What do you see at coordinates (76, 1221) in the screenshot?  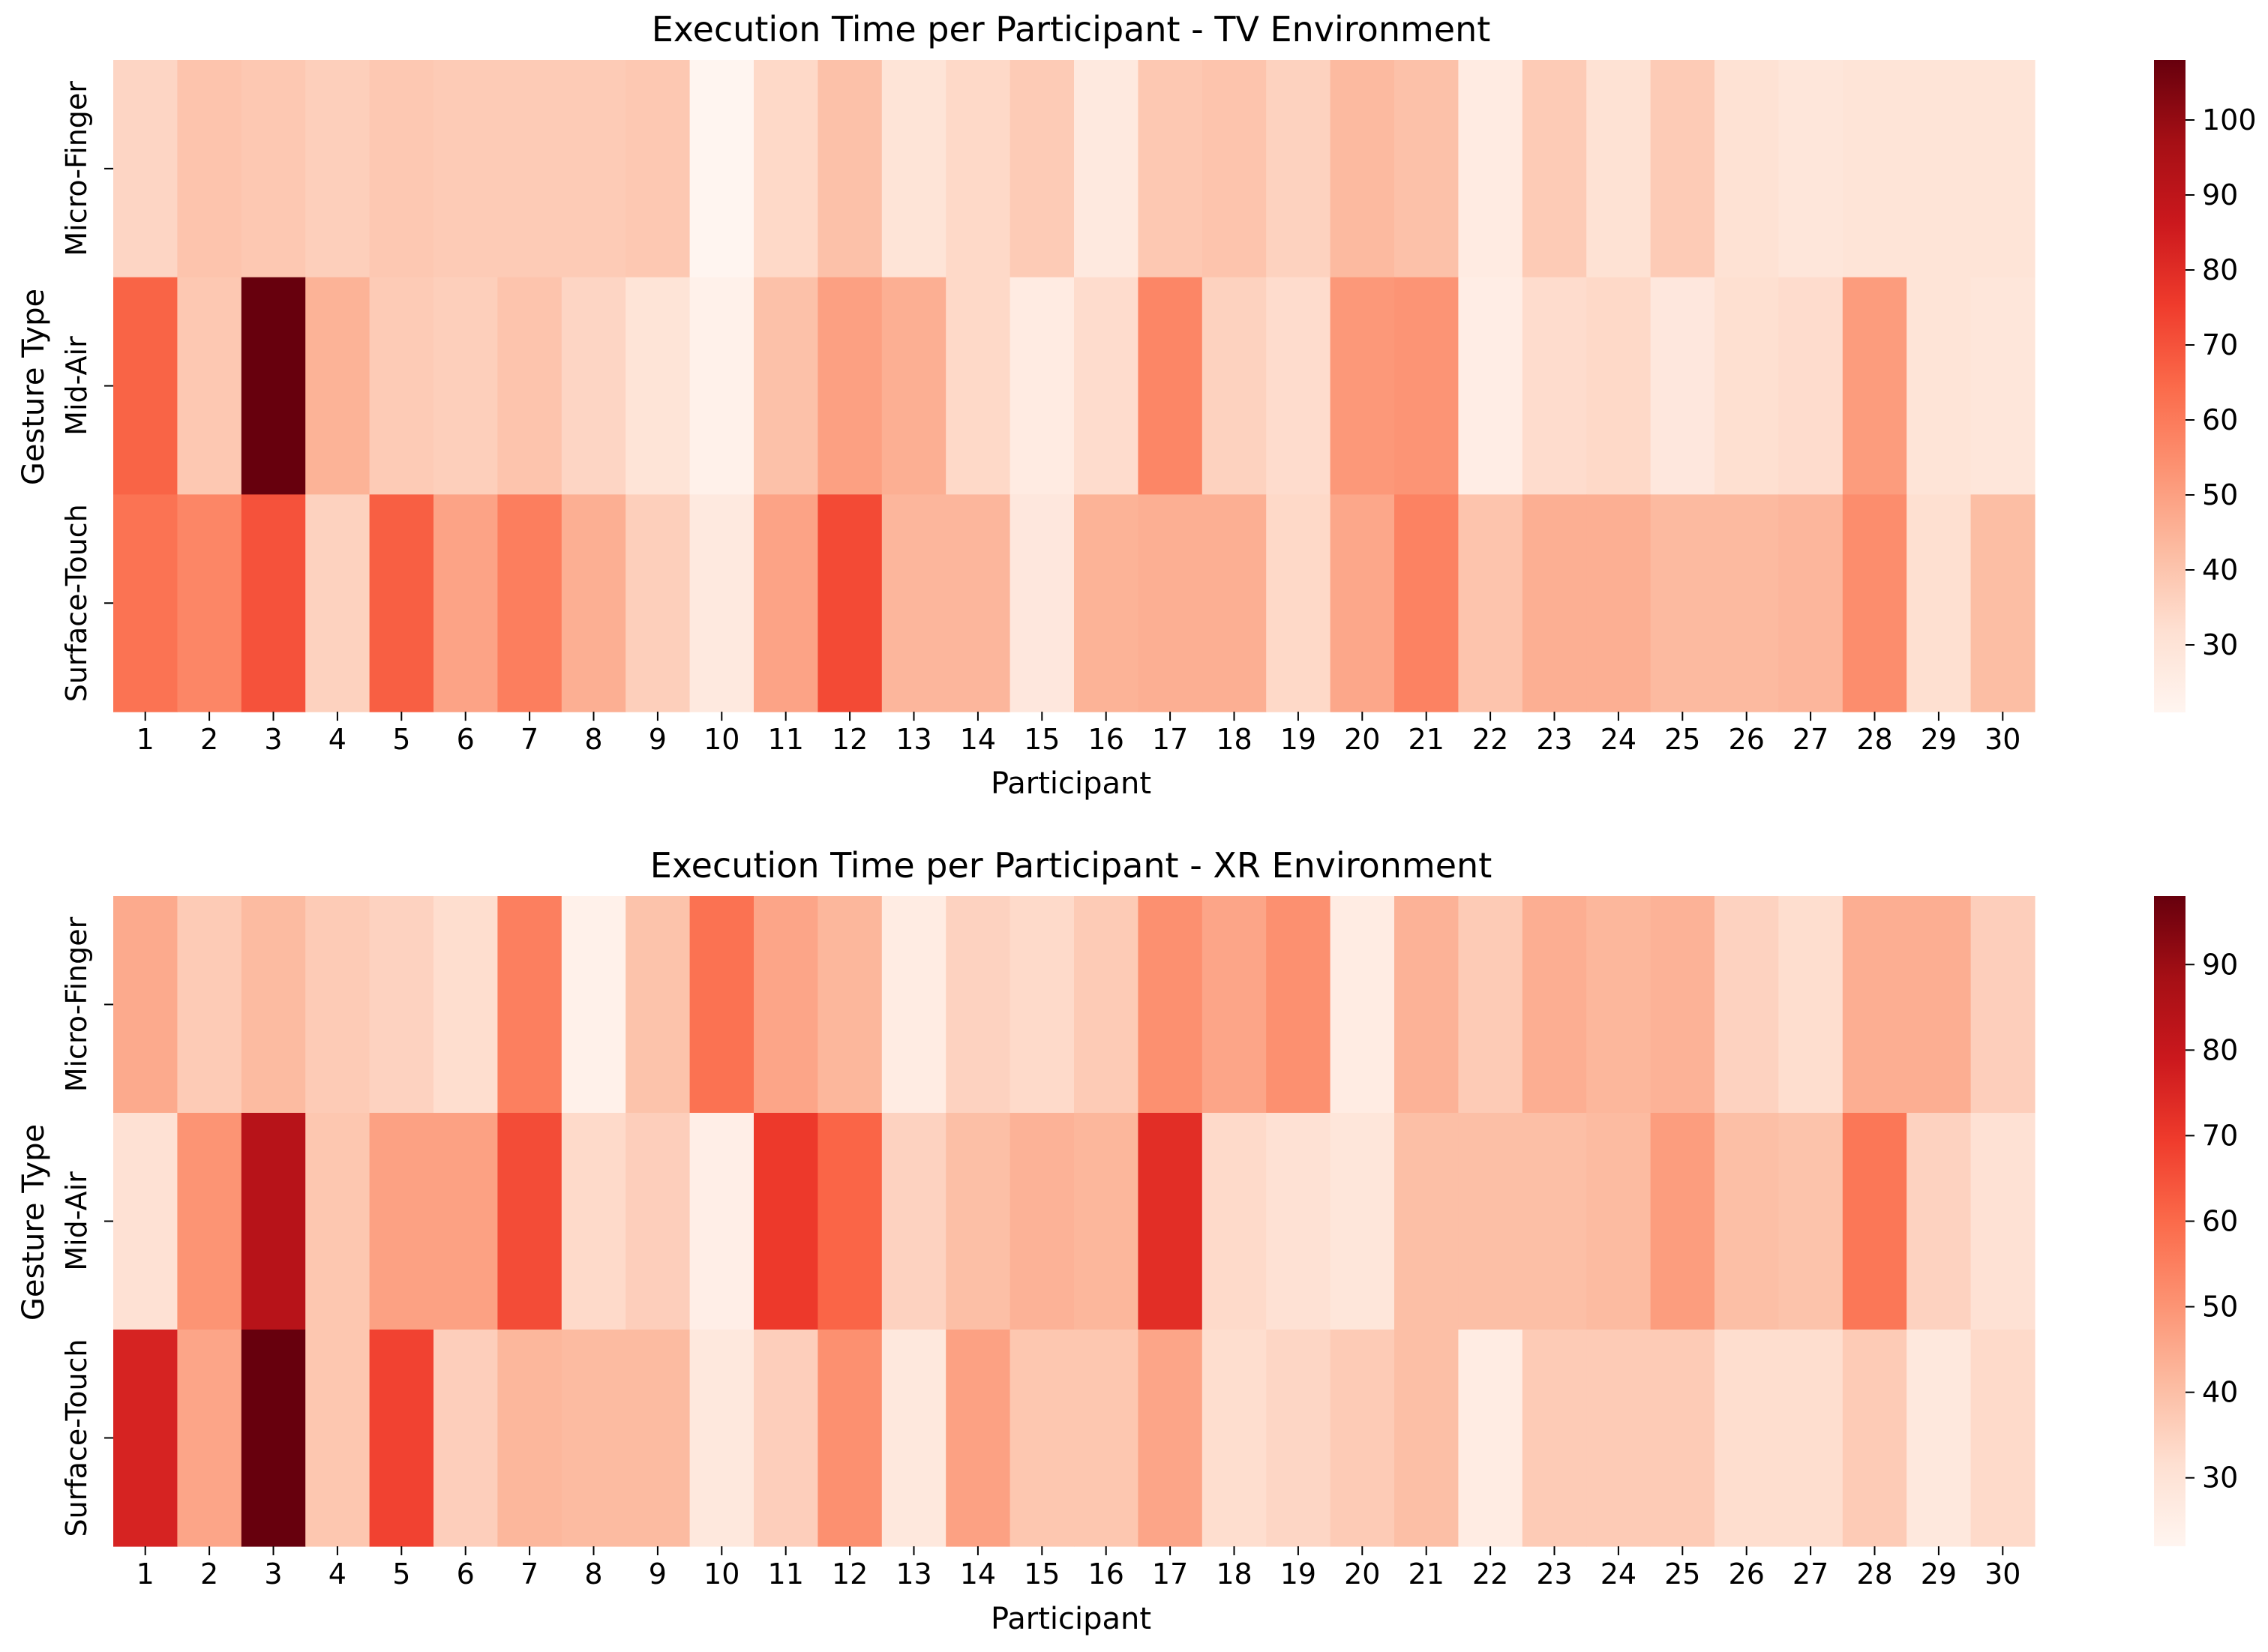 I see `xr-y-tick-label: Mid-Air` at bounding box center [76, 1221].